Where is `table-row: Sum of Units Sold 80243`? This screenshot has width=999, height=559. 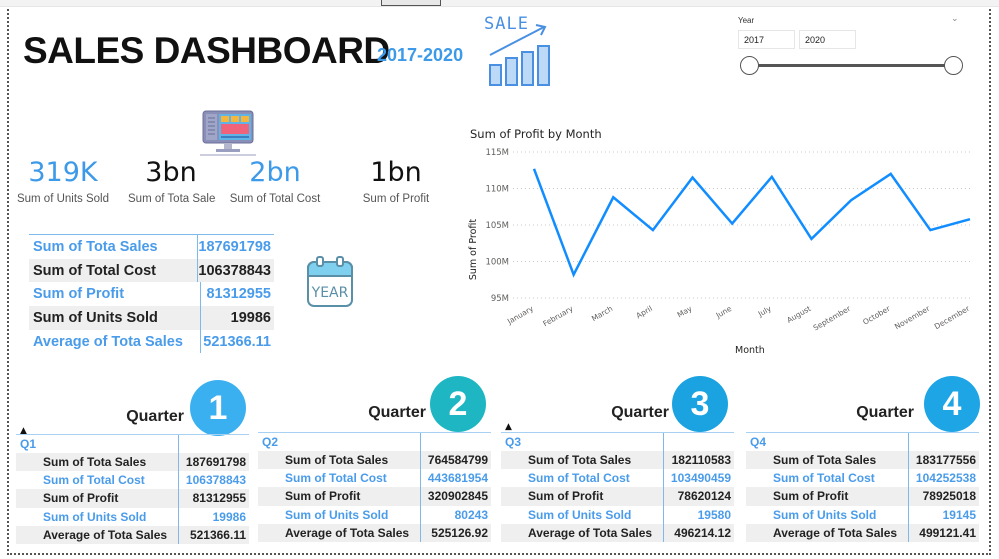
table-row: Sum of Units Sold 80243 is located at coordinates (374, 514).